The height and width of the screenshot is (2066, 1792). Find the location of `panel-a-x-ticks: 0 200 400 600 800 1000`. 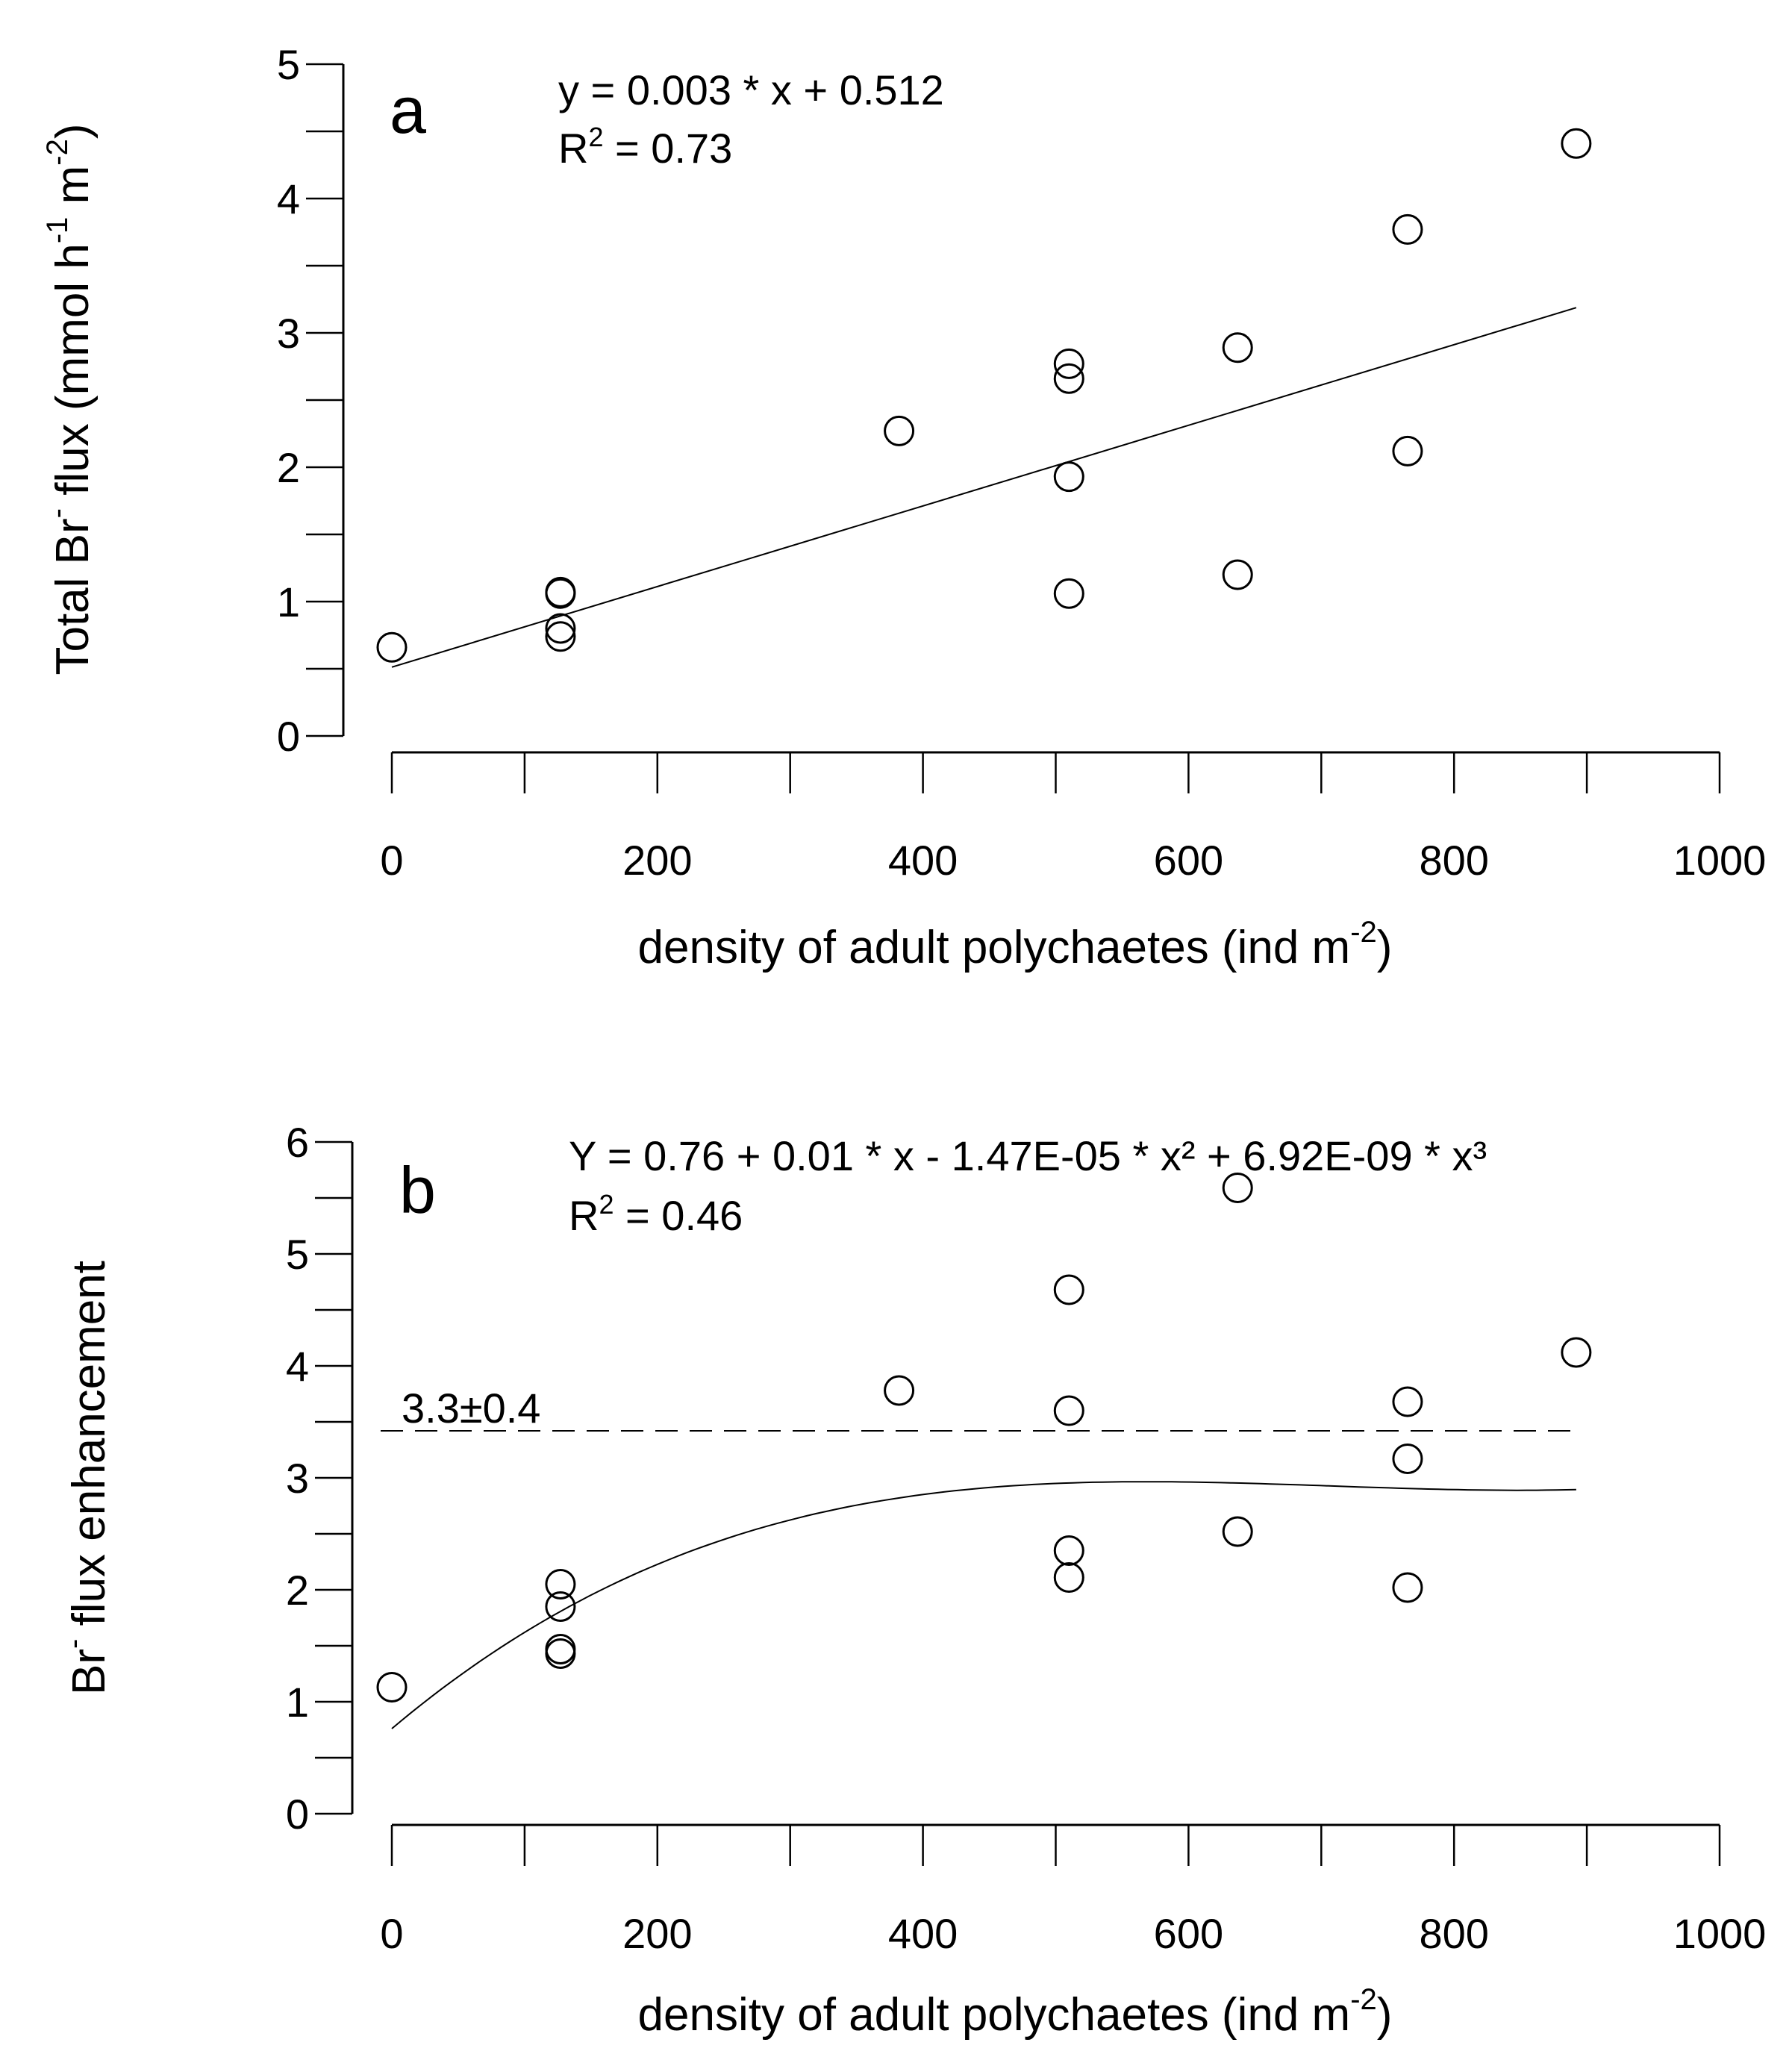

panel-a-x-ticks: 0 200 400 600 800 1000 is located at coordinates (1073, 818).